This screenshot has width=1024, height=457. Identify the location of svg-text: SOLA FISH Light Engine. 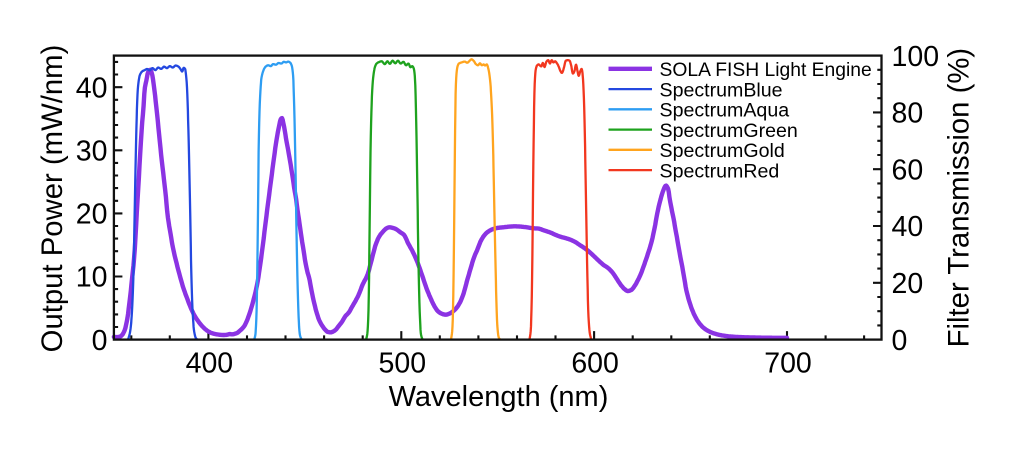
(766, 70).